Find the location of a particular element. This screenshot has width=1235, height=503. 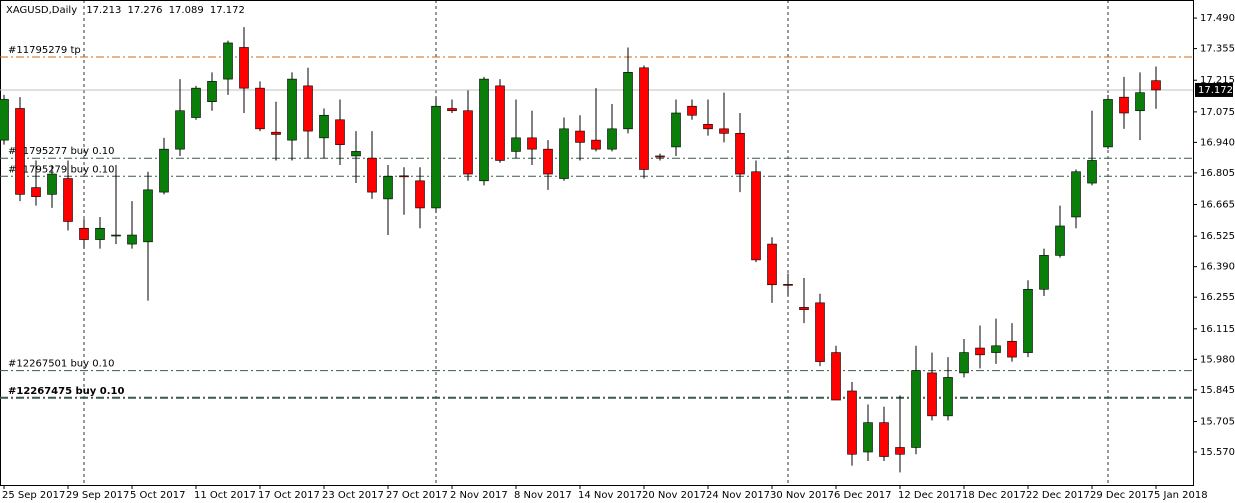

x-tick-label: 27 Oct 2017 is located at coordinates (417, 495).